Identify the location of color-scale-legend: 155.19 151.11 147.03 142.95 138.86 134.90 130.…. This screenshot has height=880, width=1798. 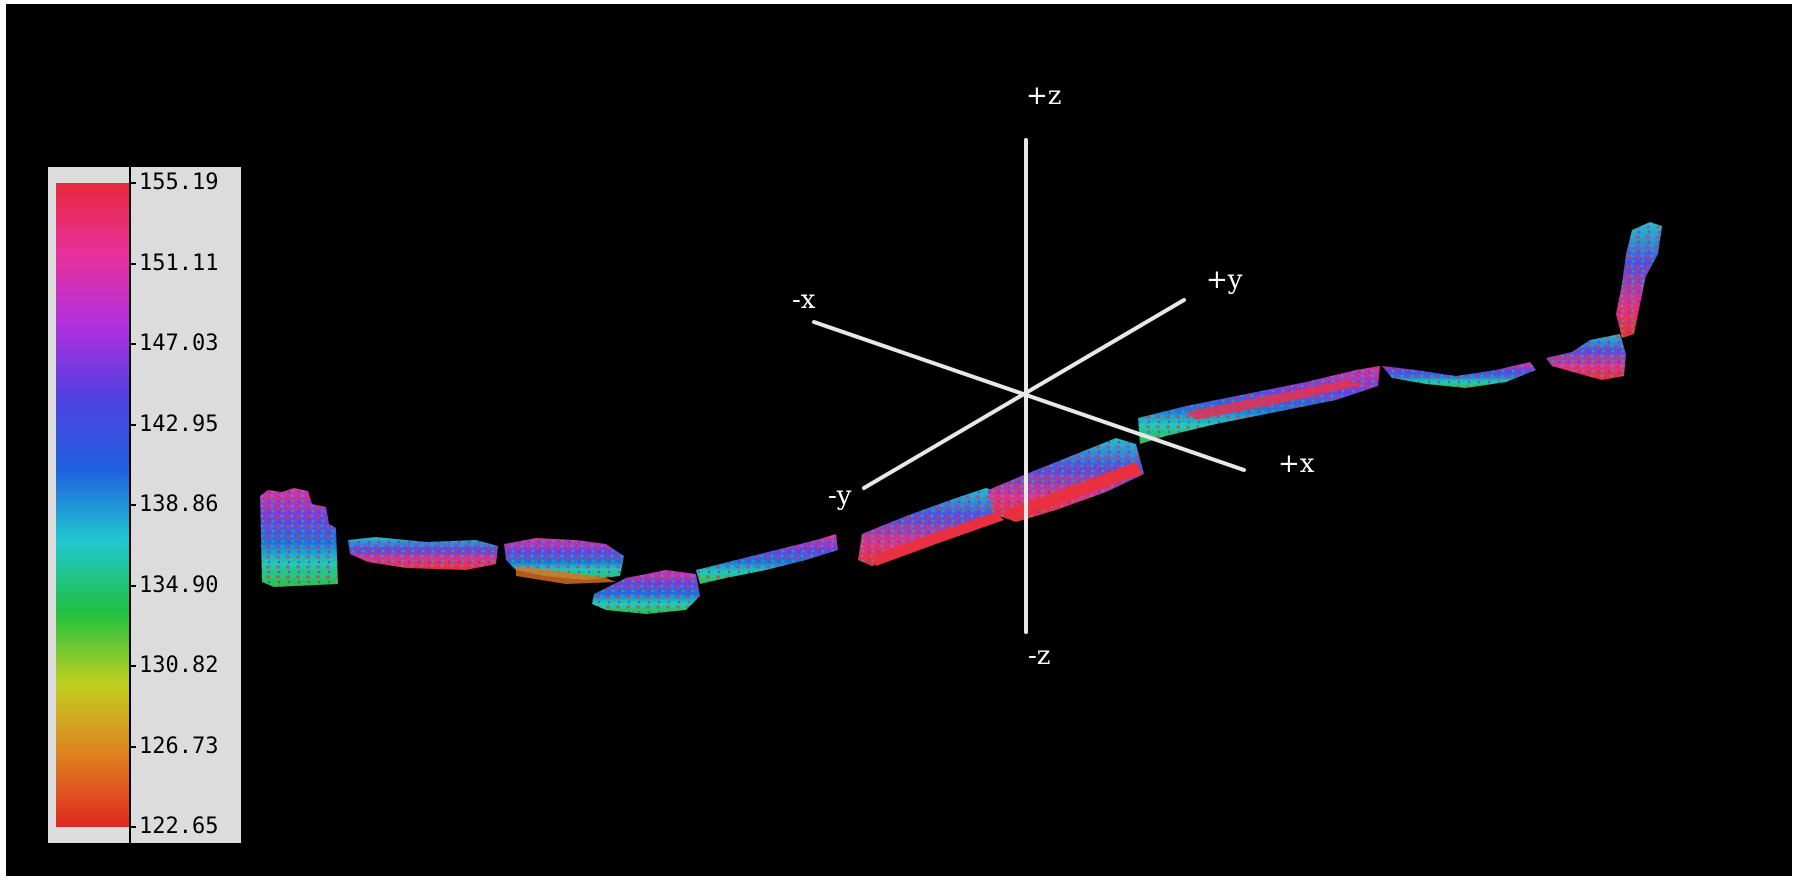
(144, 505).